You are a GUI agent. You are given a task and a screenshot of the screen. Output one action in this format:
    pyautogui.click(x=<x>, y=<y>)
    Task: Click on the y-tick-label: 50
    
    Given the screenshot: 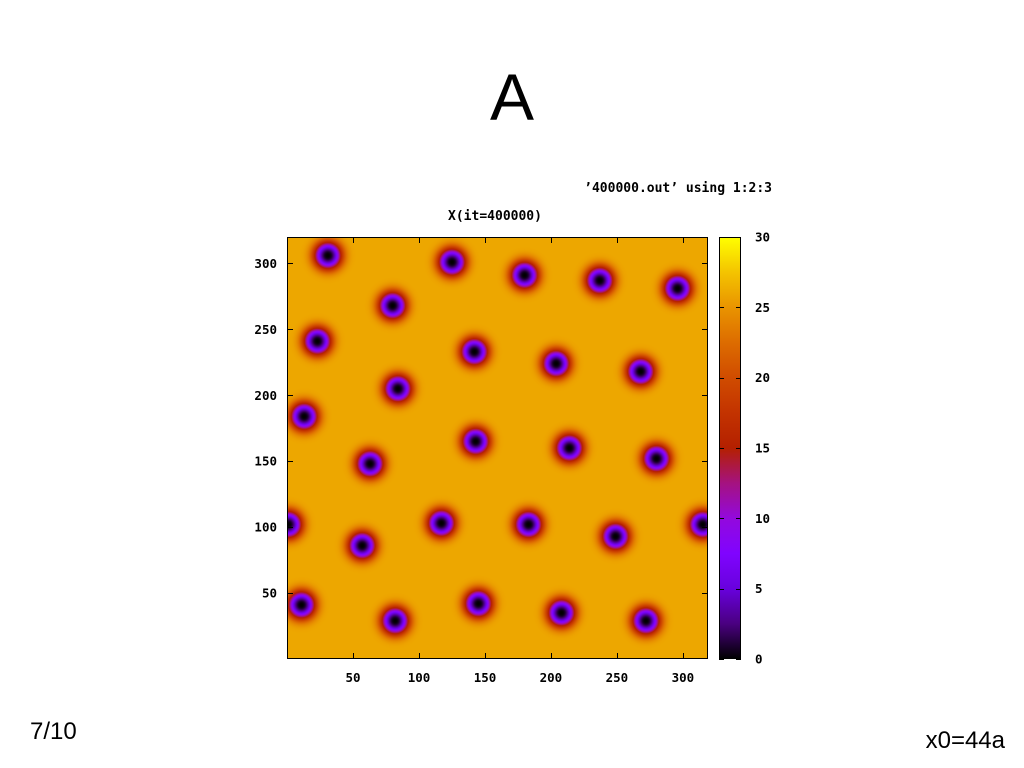 What is the action you would take?
    pyautogui.click(x=269, y=593)
    